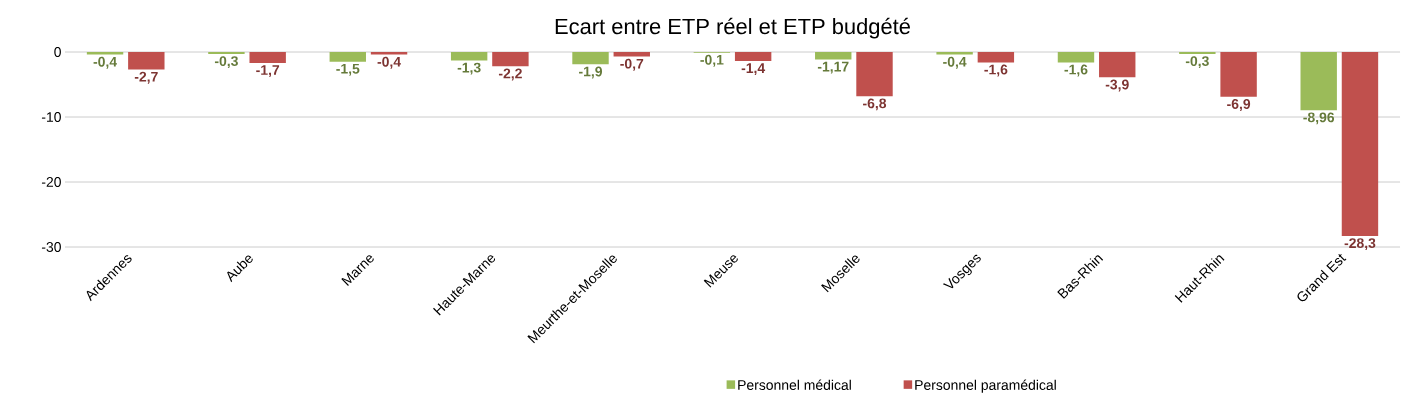  I want to click on data-label: -1,7, so click(268, 71).